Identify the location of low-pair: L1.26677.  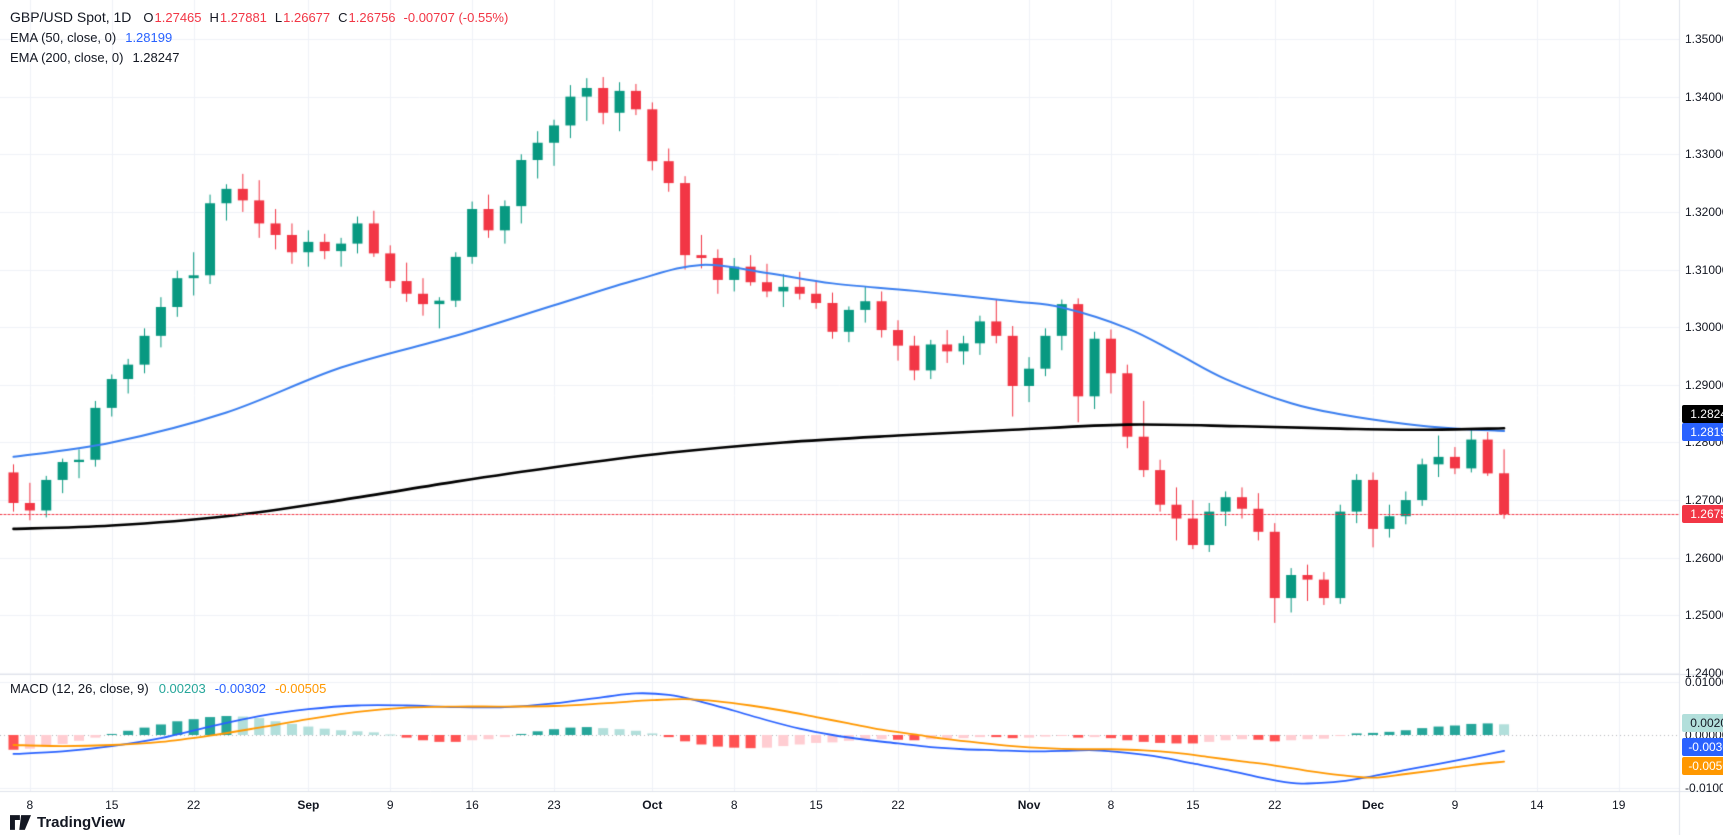
(302, 17).